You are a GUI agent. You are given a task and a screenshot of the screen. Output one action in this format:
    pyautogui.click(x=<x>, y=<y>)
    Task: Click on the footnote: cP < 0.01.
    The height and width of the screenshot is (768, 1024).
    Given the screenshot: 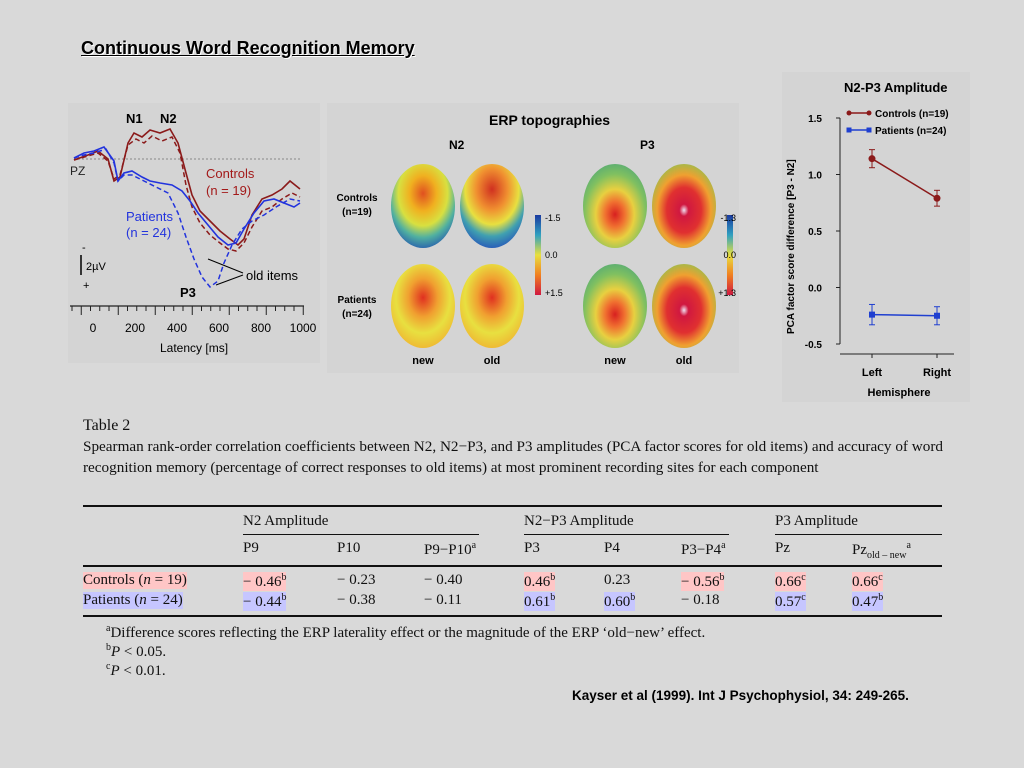 What is the action you would take?
    pyautogui.click(x=136, y=670)
    